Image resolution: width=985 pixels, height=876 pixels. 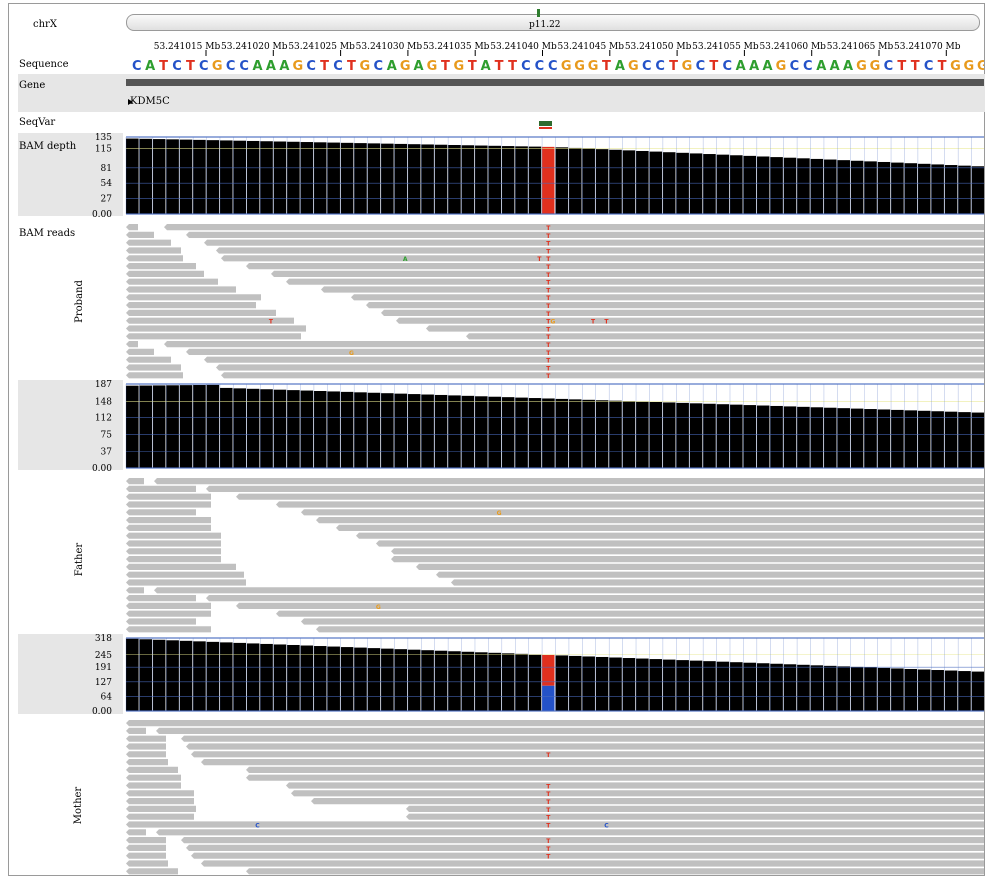 I want to click on coverage-bar-variant-ref, so click(x=548, y=698).